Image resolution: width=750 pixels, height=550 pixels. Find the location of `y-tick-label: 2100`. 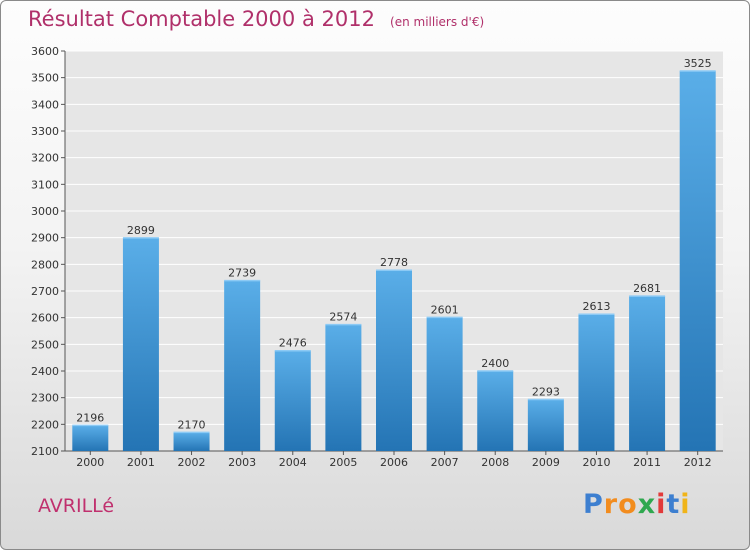

y-tick-label: 2100 is located at coordinates (45, 451).